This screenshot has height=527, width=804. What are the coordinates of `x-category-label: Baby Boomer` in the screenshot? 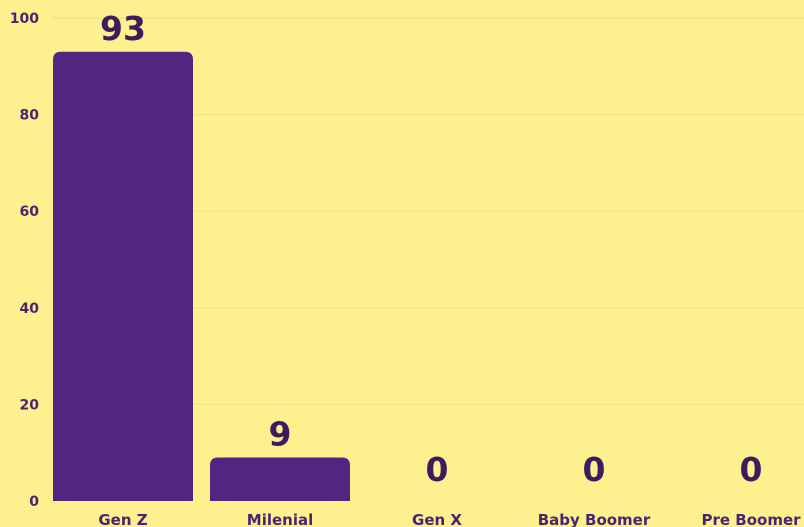 It's located at (594, 519).